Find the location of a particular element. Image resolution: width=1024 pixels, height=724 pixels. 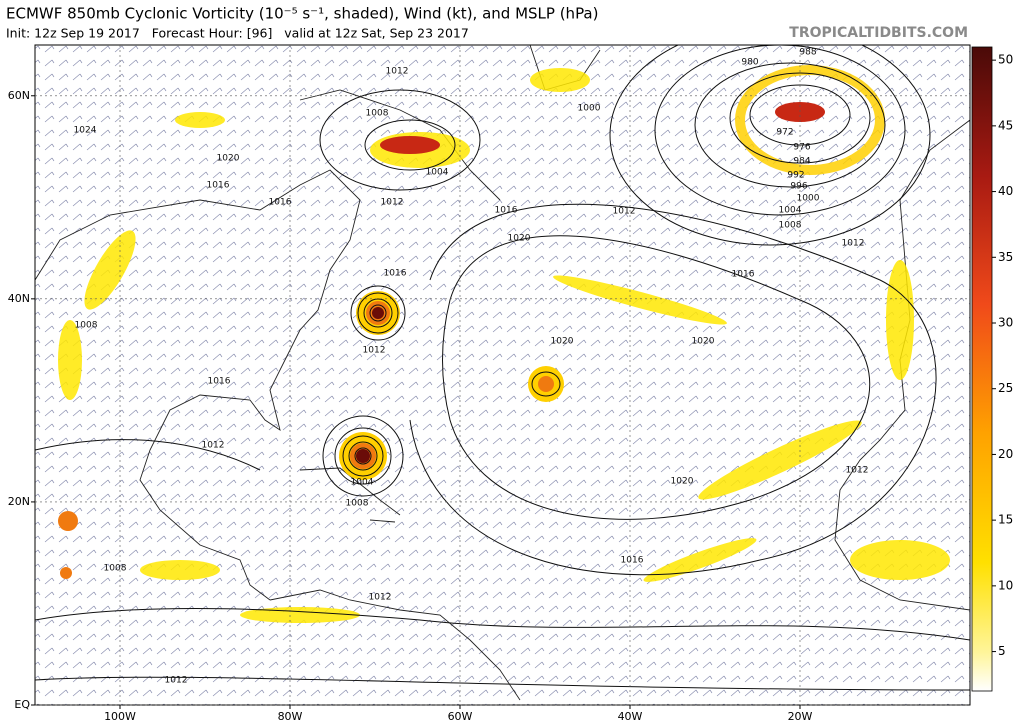

coast-south-america is located at coordinates (395, 645).